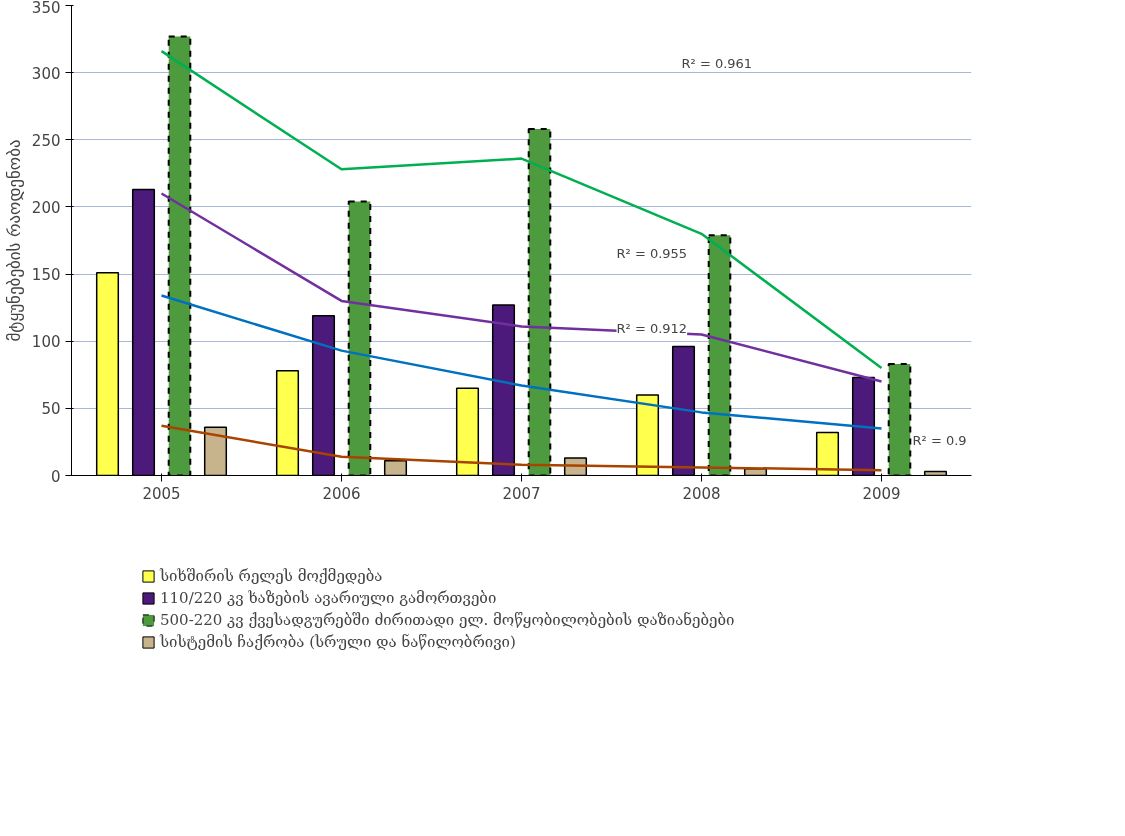 This screenshot has height=836, width=1125. Describe the element at coordinates (46, 275) in the screenshot. I see `y-tick-label: 150` at that location.